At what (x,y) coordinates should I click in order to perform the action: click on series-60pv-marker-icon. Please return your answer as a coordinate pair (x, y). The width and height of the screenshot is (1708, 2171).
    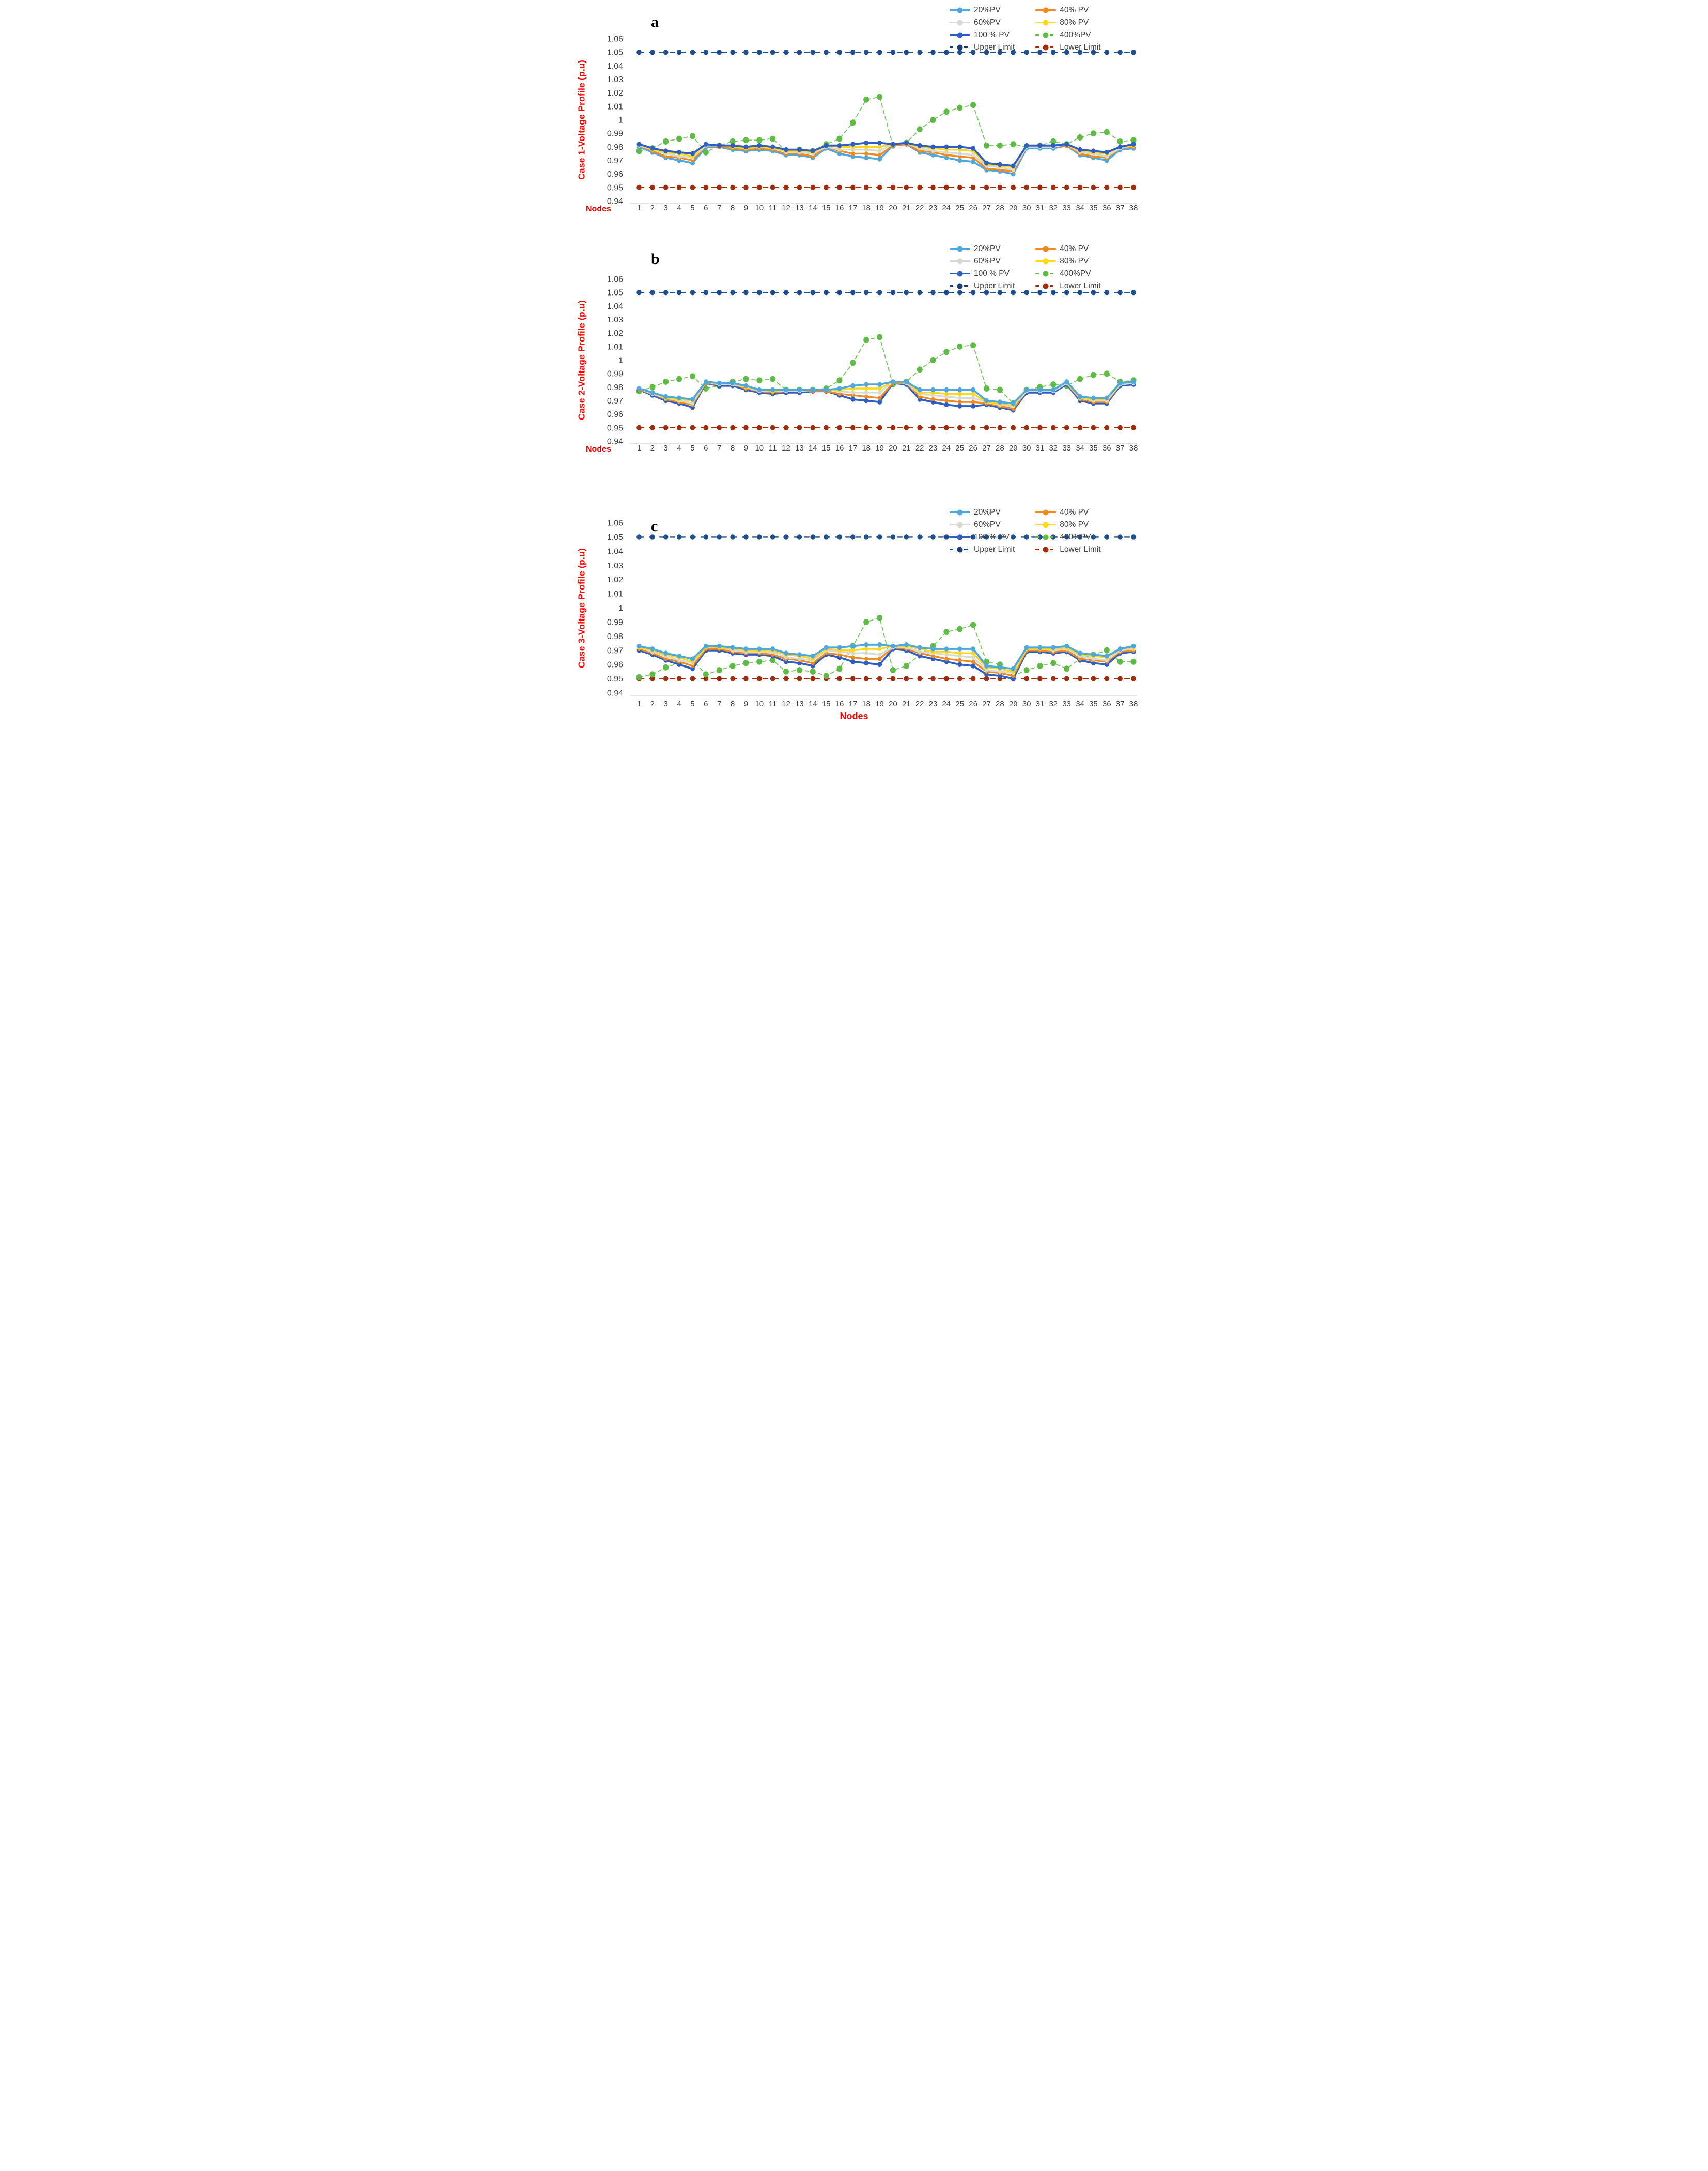
    Looking at the image, I should click on (960, 22).